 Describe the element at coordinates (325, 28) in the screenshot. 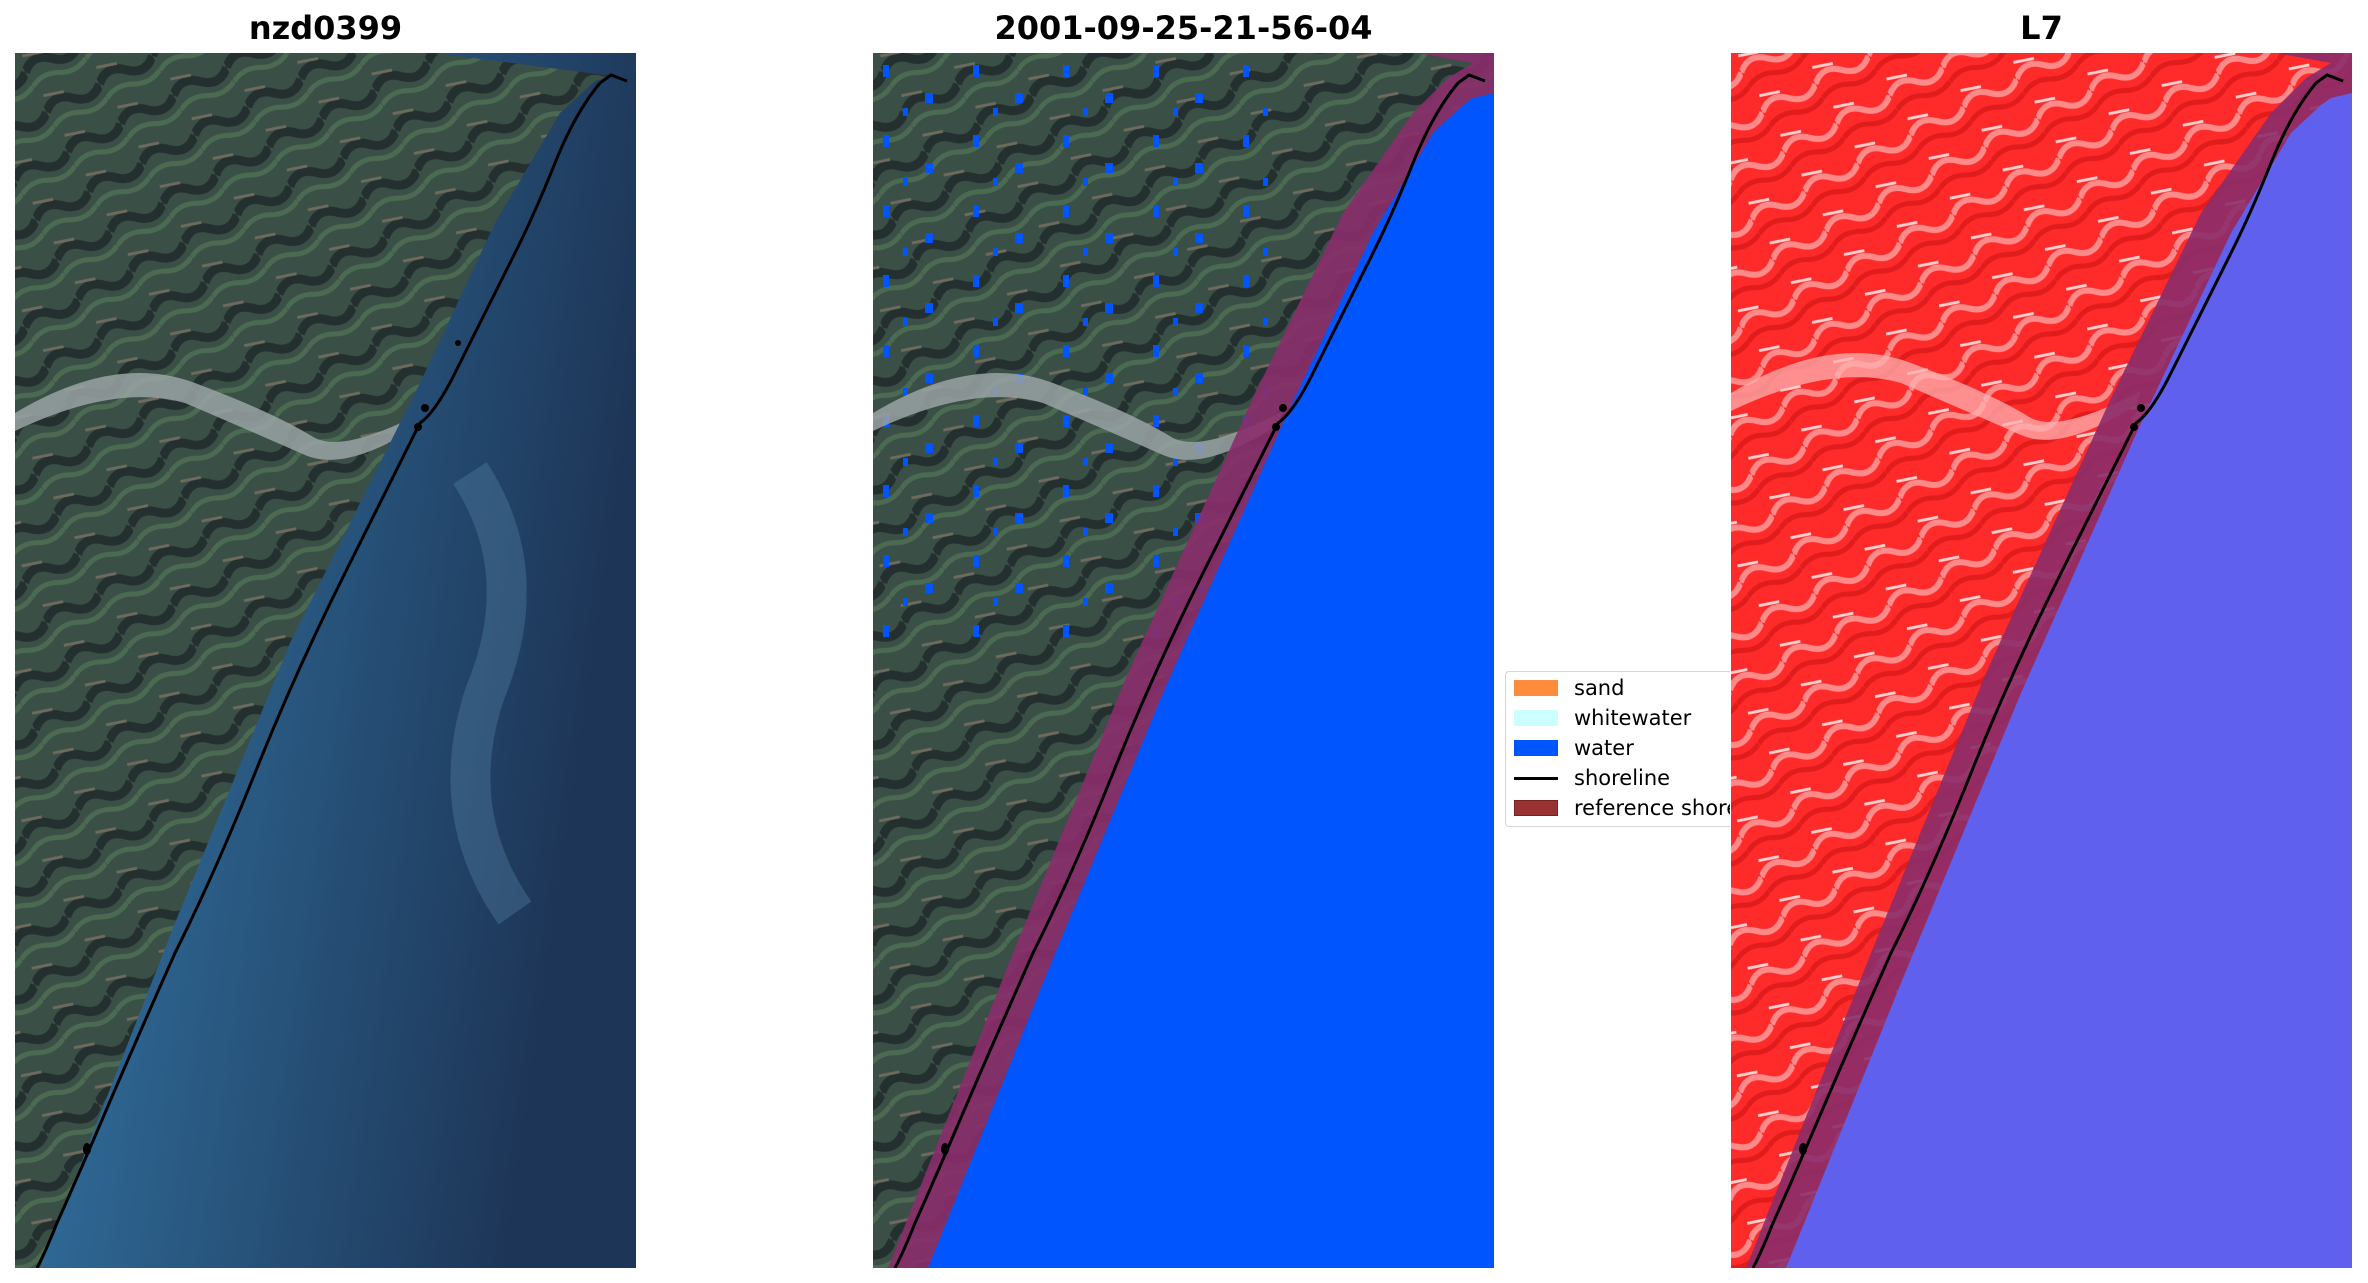

I see `panel-title-rgb: nzd0399` at that location.